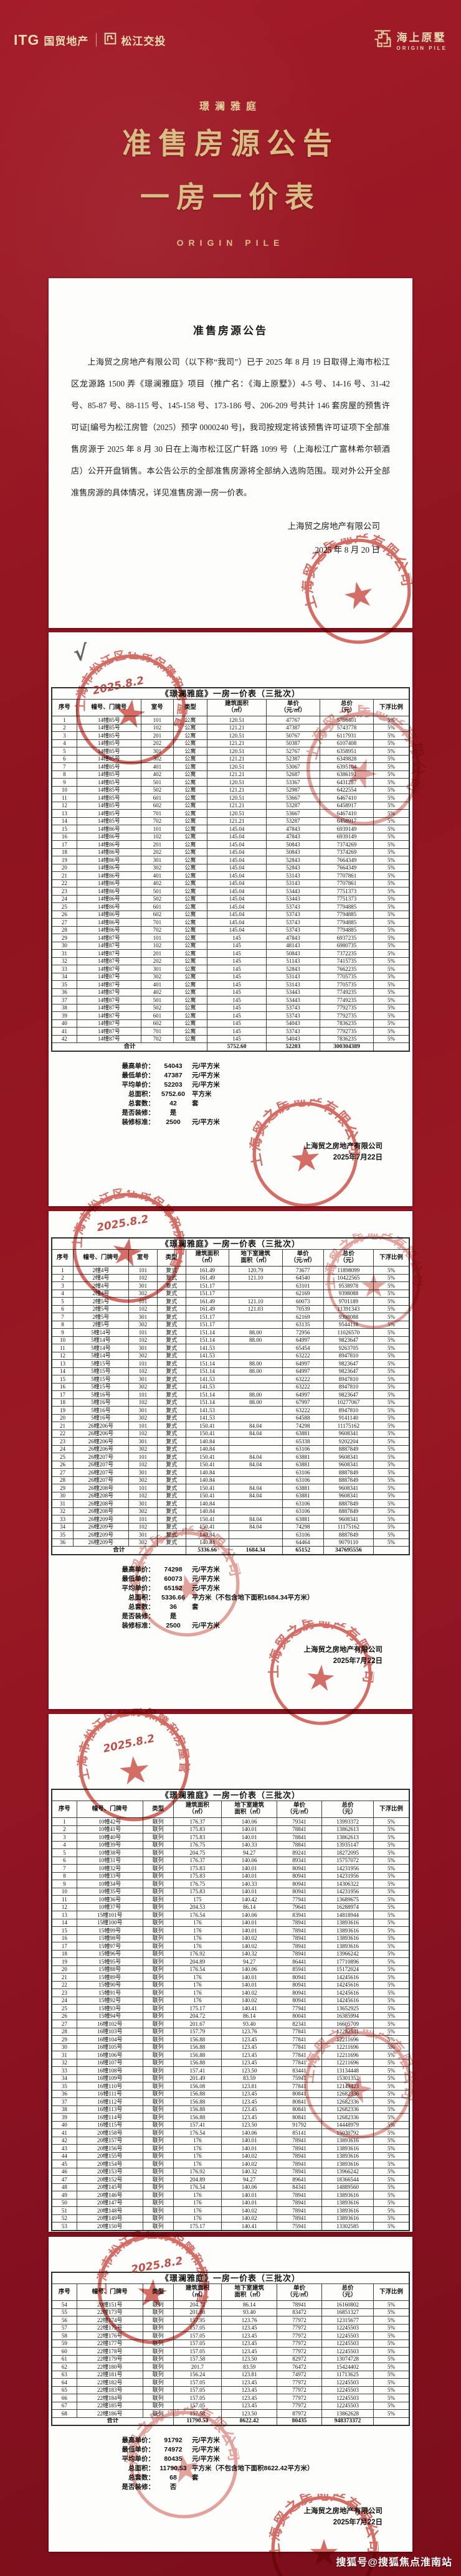 This screenshot has width=461, height=2576. Describe the element at coordinates (197, 1844) in the screenshot. I see `table-cell: 176.75` at that location.